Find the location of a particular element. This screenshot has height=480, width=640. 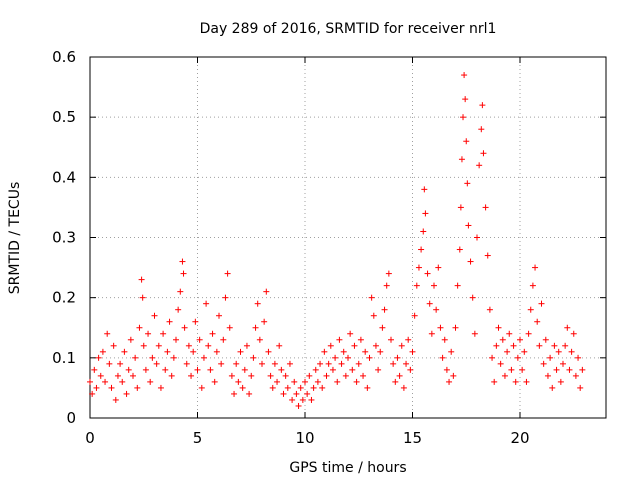

y-tick-label: 0 is located at coordinates (71, 418).